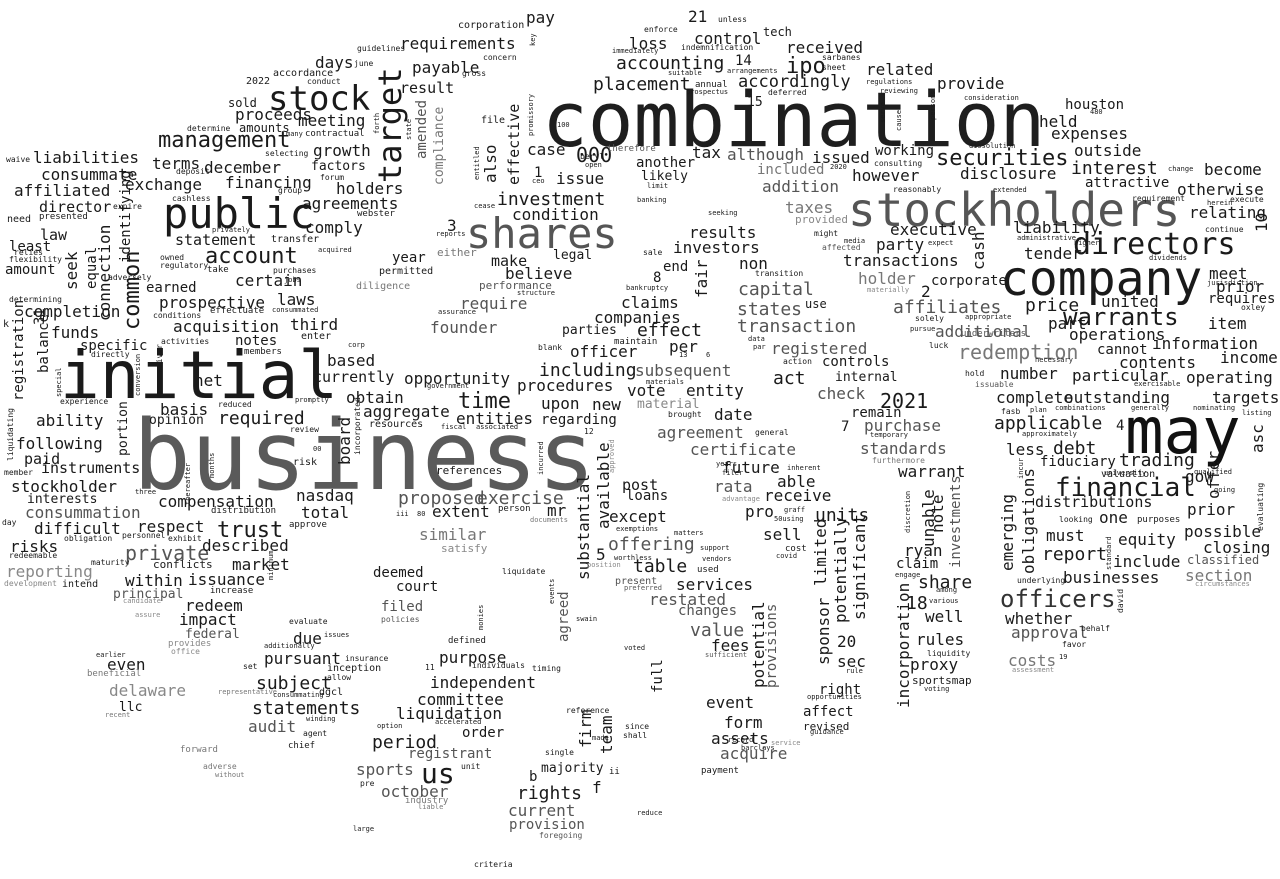 This screenshot has width=1280, height=879. What do you see at coordinates (1007, 532) in the screenshot?
I see `word-emerging: emerging` at bounding box center [1007, 532].